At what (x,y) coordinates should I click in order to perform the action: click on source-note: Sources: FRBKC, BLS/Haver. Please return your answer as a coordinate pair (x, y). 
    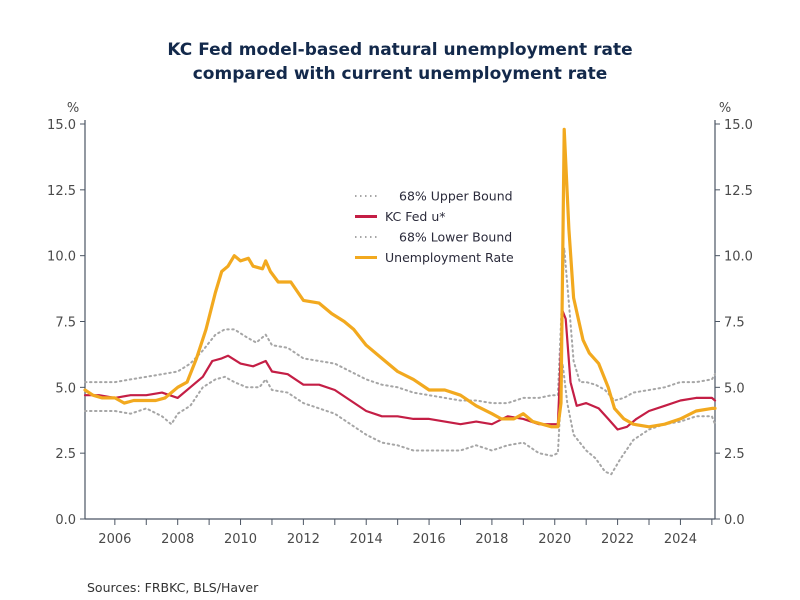
    Looking at the image, I should click on (173, 587).